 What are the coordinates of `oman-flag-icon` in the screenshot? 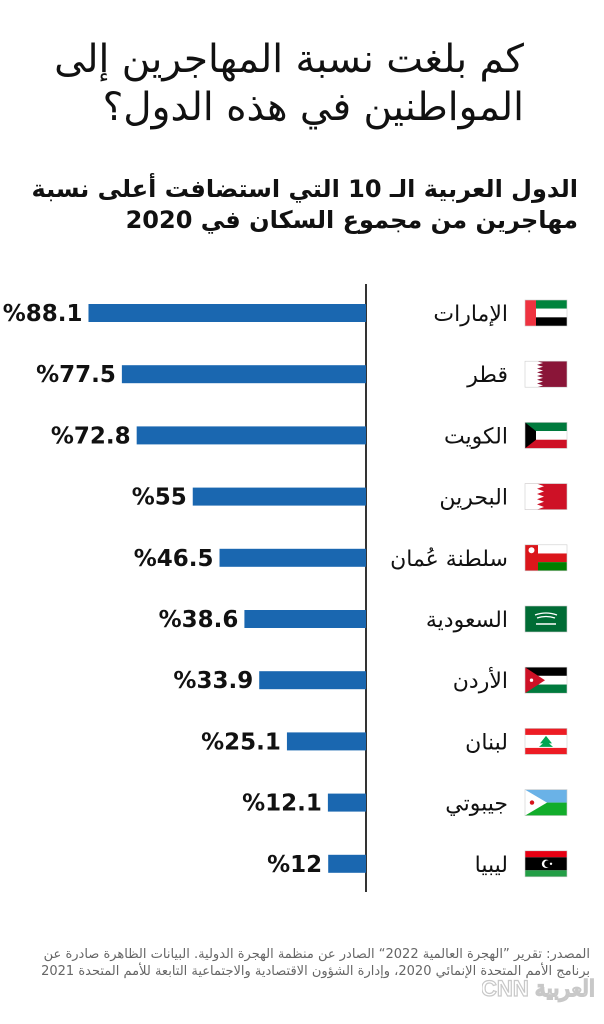 It's located at (546, 558).